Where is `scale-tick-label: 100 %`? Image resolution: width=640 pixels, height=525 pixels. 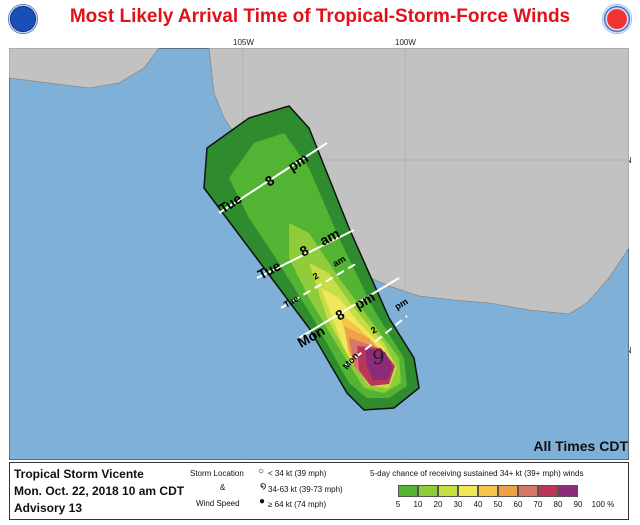
scale-tick-label: 100 % is located at coordinates (603, 504).